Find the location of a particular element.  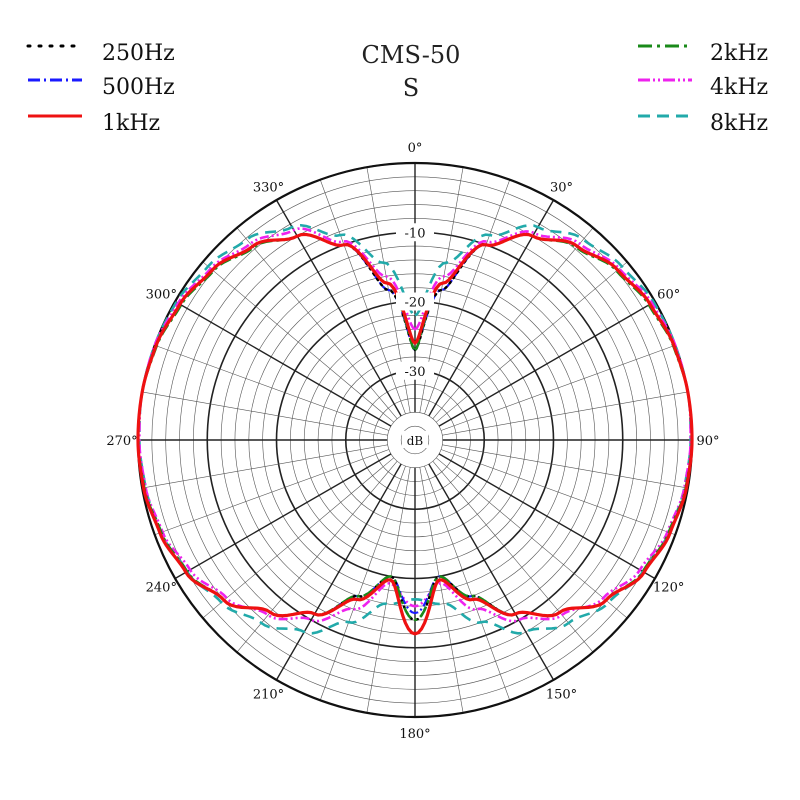

ring-label: -10 is located at coordinates (415, 233).